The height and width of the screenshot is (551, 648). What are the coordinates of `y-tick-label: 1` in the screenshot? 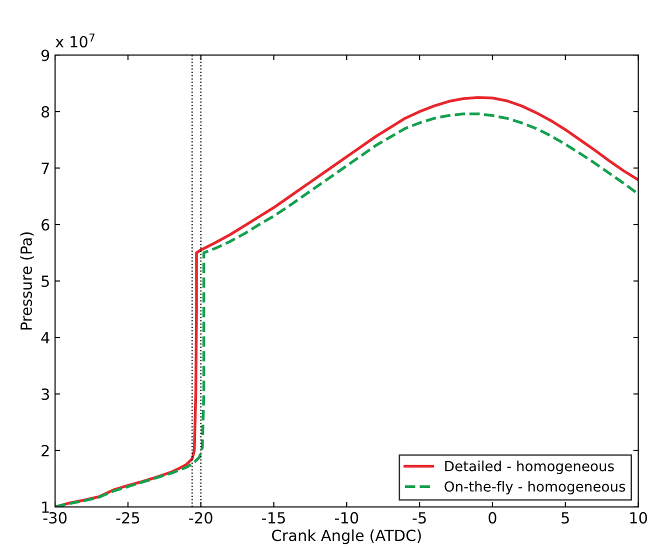 It's located at (45, 507).